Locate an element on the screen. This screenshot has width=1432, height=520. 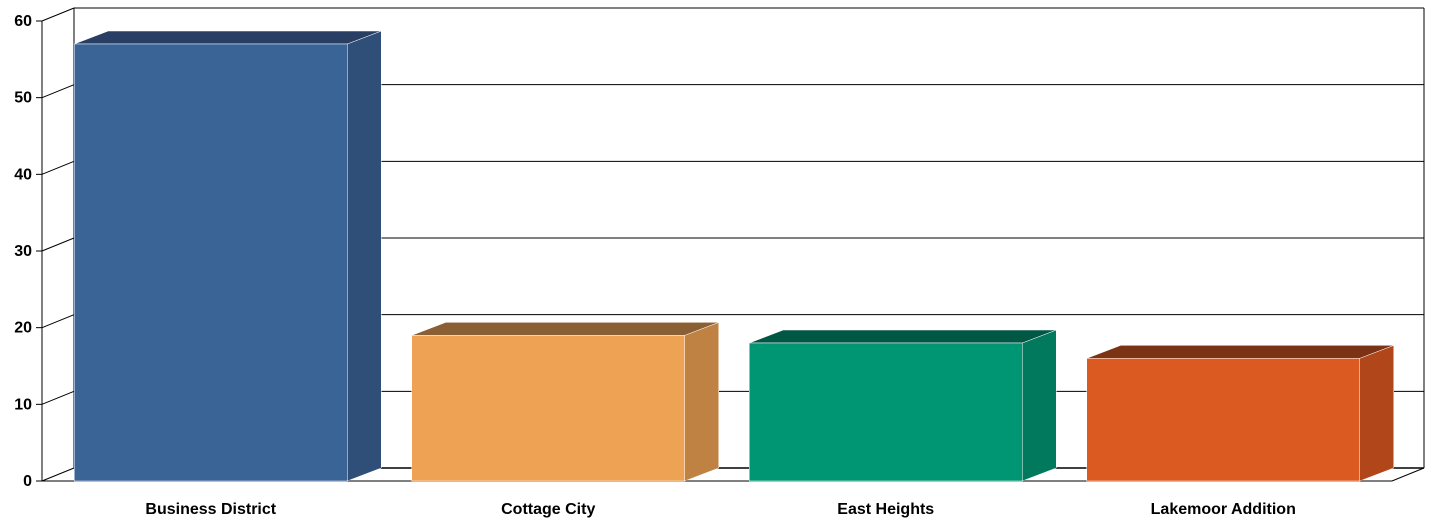
y-tick-label: 20 is located at coordinates (23, 328).